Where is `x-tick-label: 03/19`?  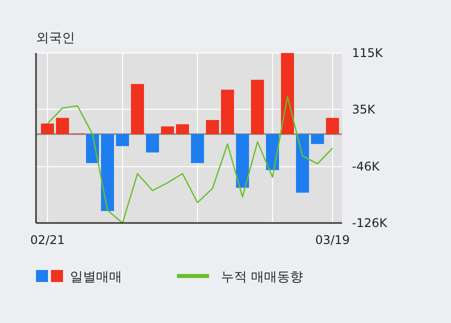
x-tick-label: 03/19 is located at coordinates (332, 240).